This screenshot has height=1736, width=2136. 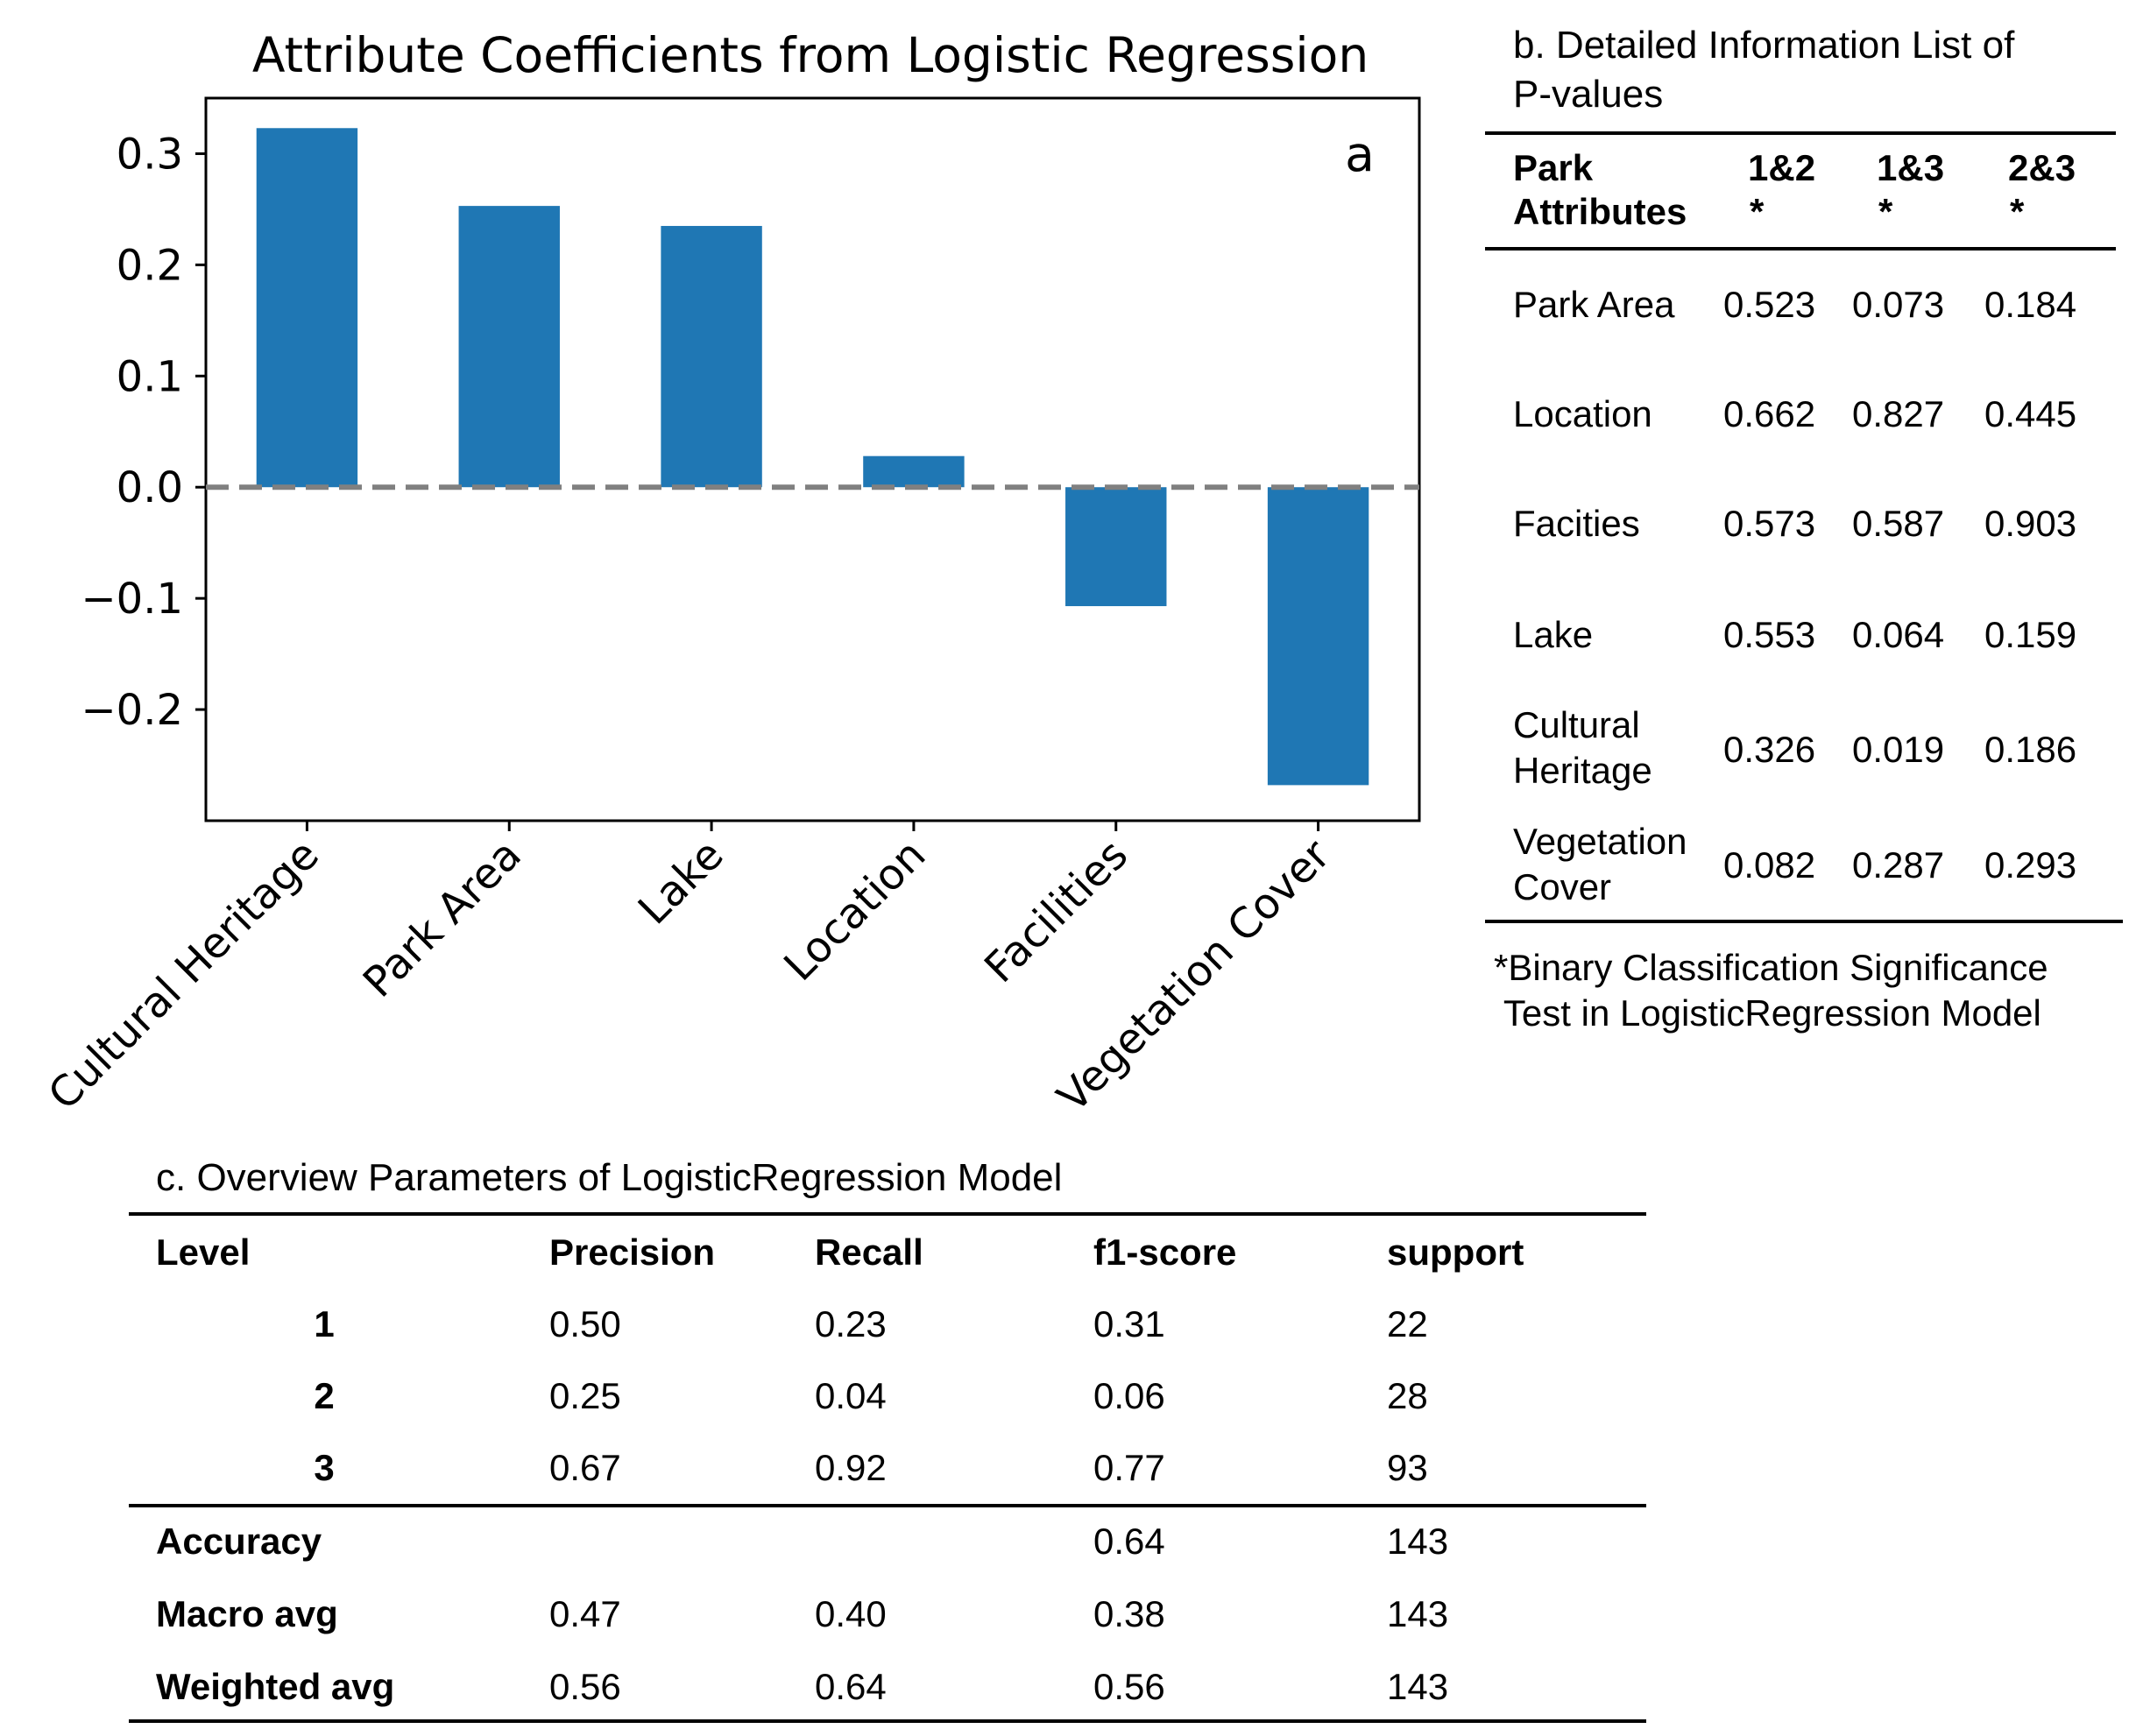 What do you see at coordinates (1771, 967) in the screenshot?
I see `pvalues-note-line1: *Binary Classification Significance` at bounding box center [1771, 967].